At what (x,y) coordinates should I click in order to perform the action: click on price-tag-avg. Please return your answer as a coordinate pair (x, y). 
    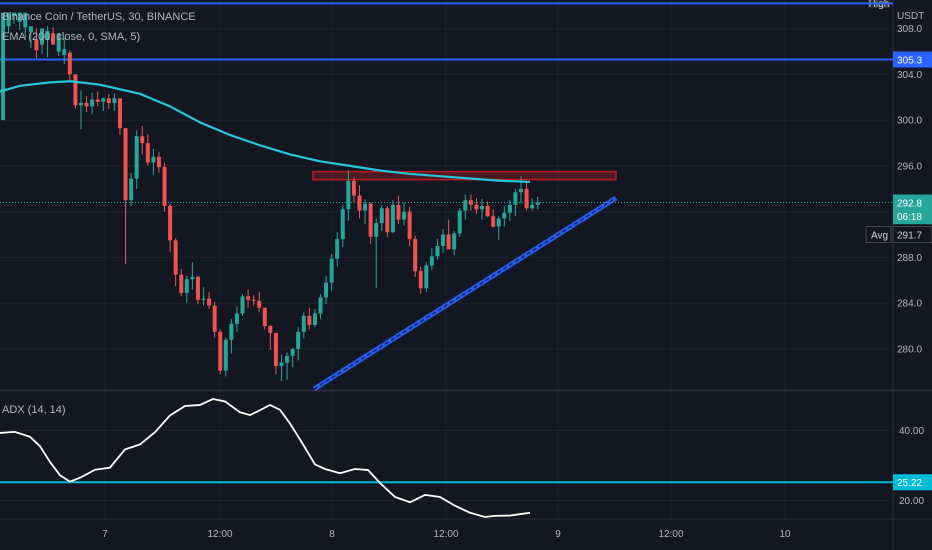
    Looking at the image, I should click on (912, 235).